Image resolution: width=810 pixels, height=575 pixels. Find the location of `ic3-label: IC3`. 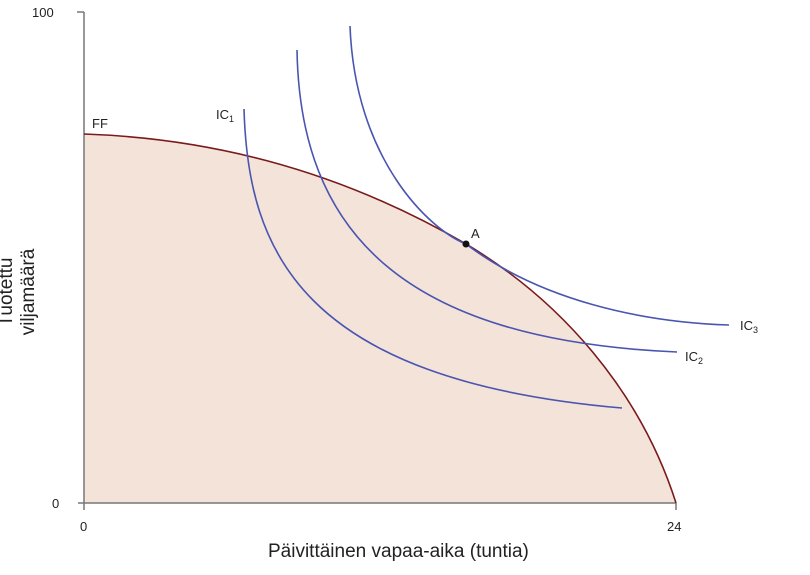

ic3-label: IC3 is located at coordinates (749, 326).